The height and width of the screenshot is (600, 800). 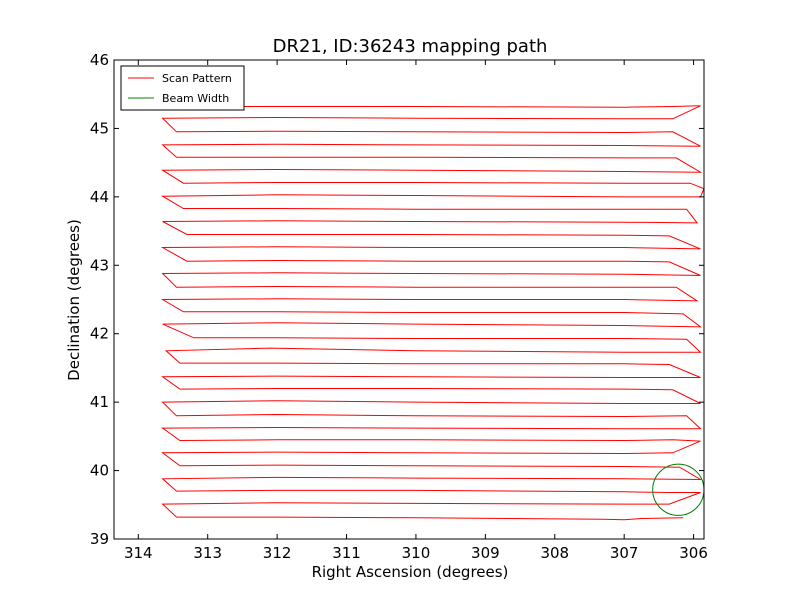 I want to click on legend-label: Beam Width, so click(x=195, y=98).